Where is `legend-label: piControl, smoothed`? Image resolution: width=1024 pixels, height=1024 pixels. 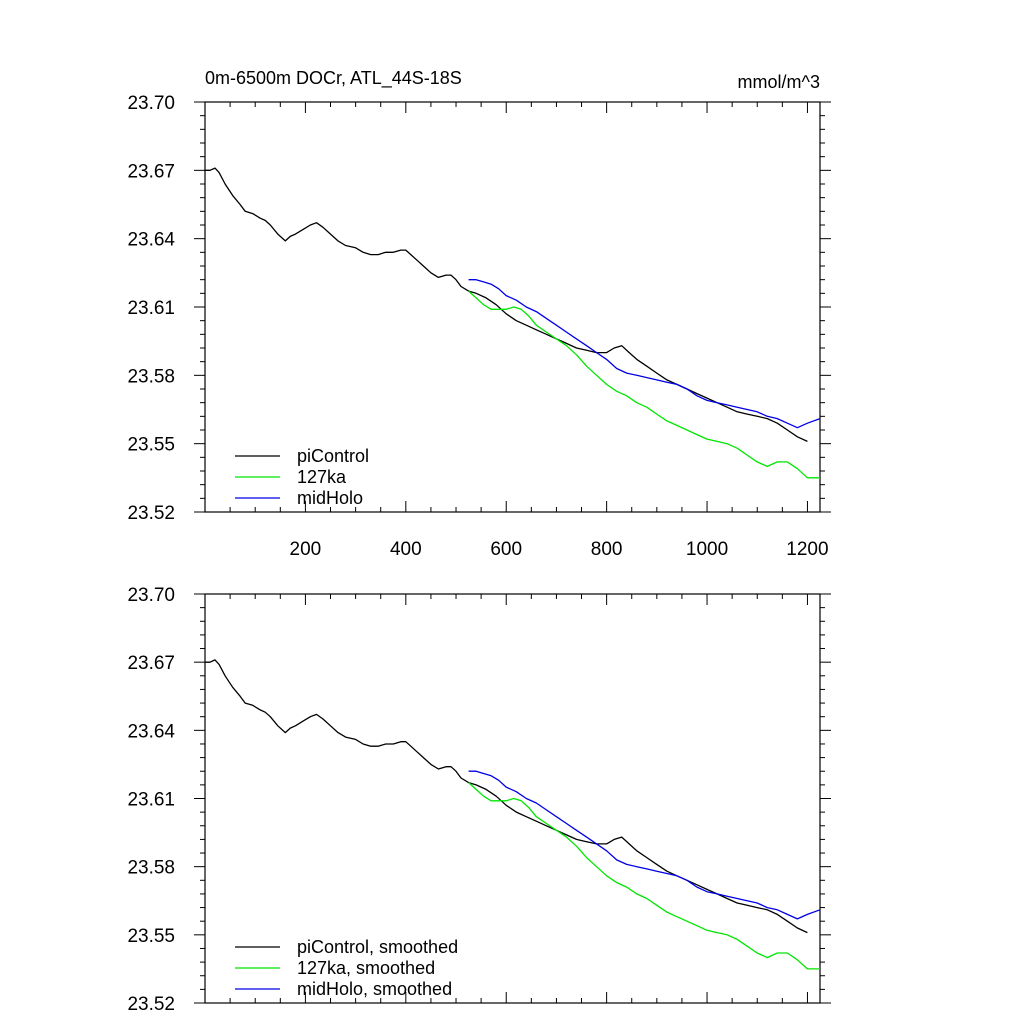
legend-label: piControl, smoothed is located at coordinates (377, 947).